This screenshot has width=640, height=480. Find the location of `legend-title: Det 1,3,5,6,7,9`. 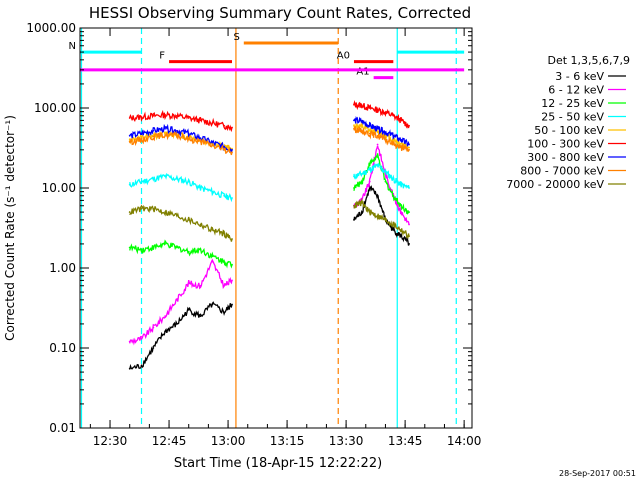

legend-title: Det 1,3,5,6,7,9 is located at coordinates (588, 60).